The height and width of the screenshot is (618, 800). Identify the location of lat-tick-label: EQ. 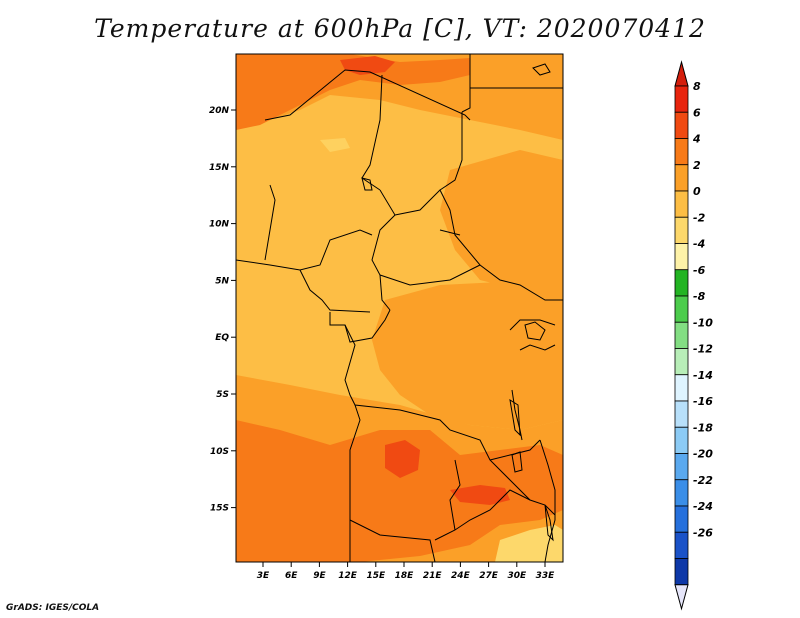
(222, 338).